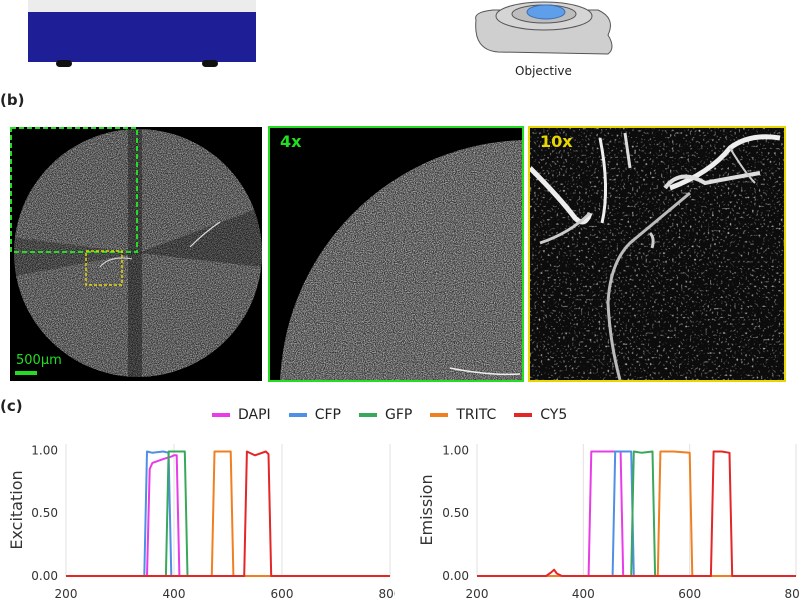  What do you see at coordinates (523, 415) in the screenshot?
I see `legend-swatch-cy5` at bounding box center [523, 415].